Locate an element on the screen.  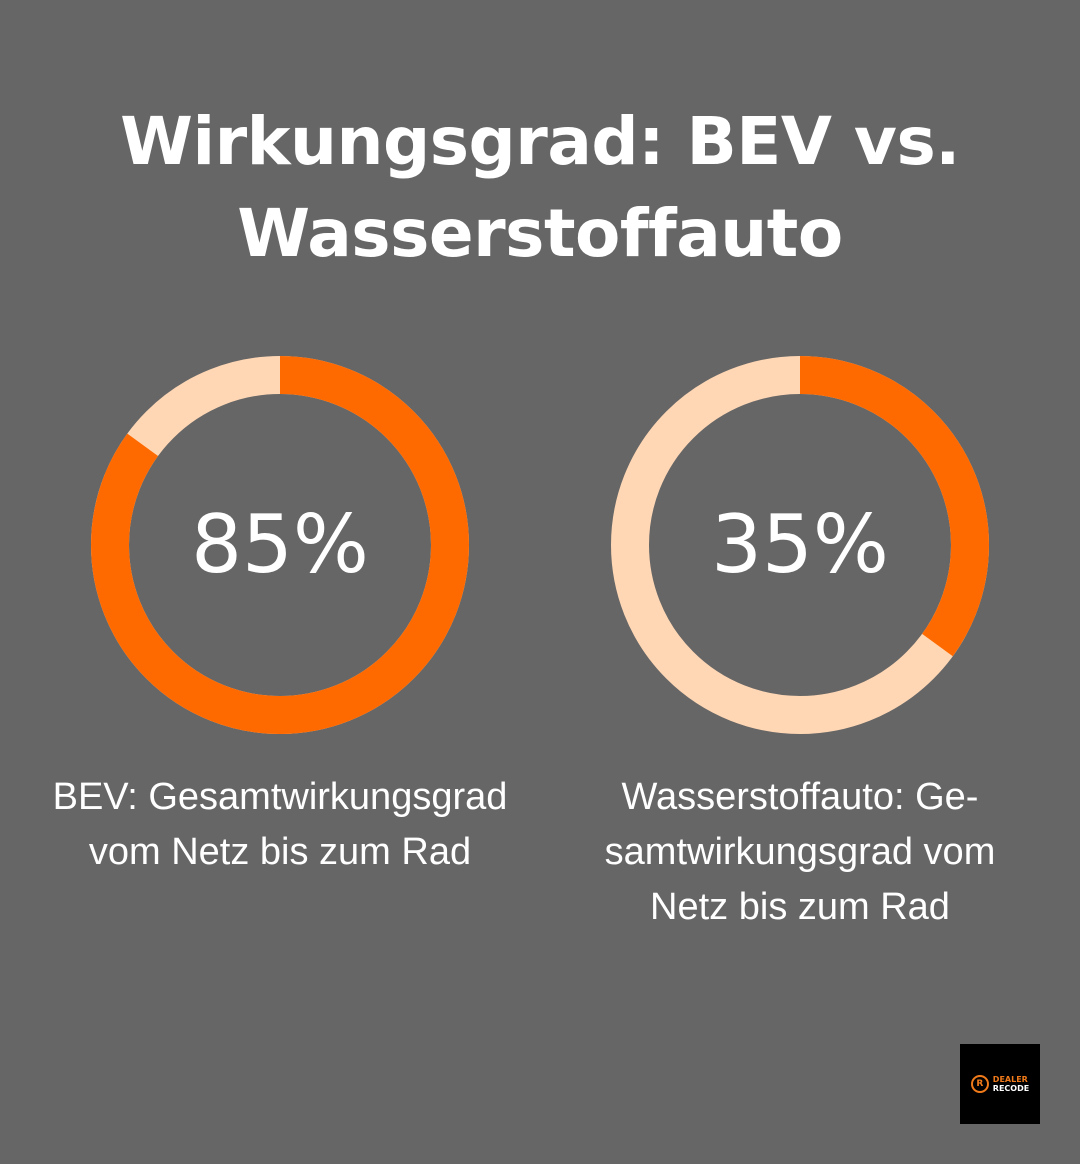
bev-percent-label: 85% is located at coordinates (280, 544).